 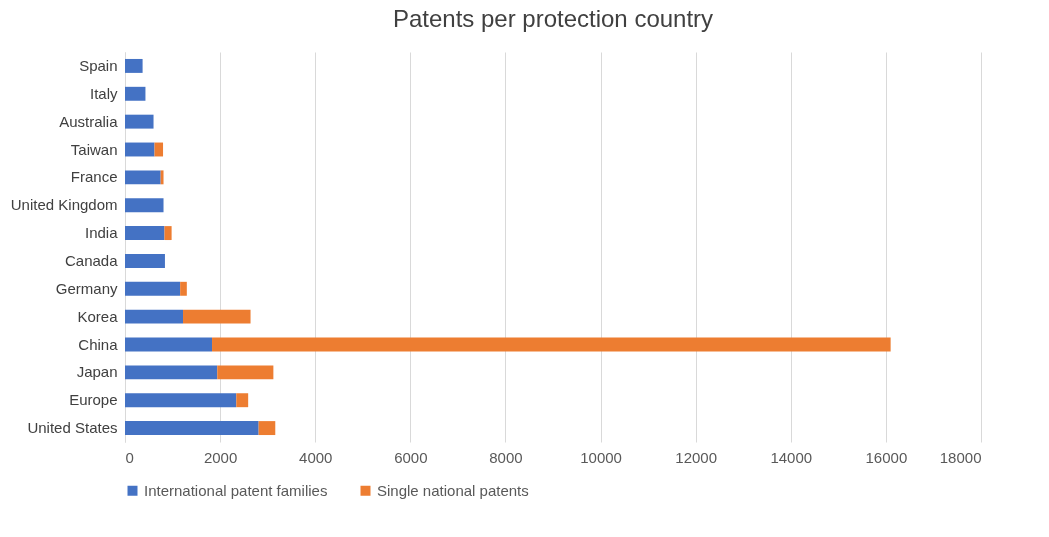 What do you see at coordinates (64, 205) in the screenshot?
I see `y-tick-label: United Kingdom` at bounding box center [64, 205].